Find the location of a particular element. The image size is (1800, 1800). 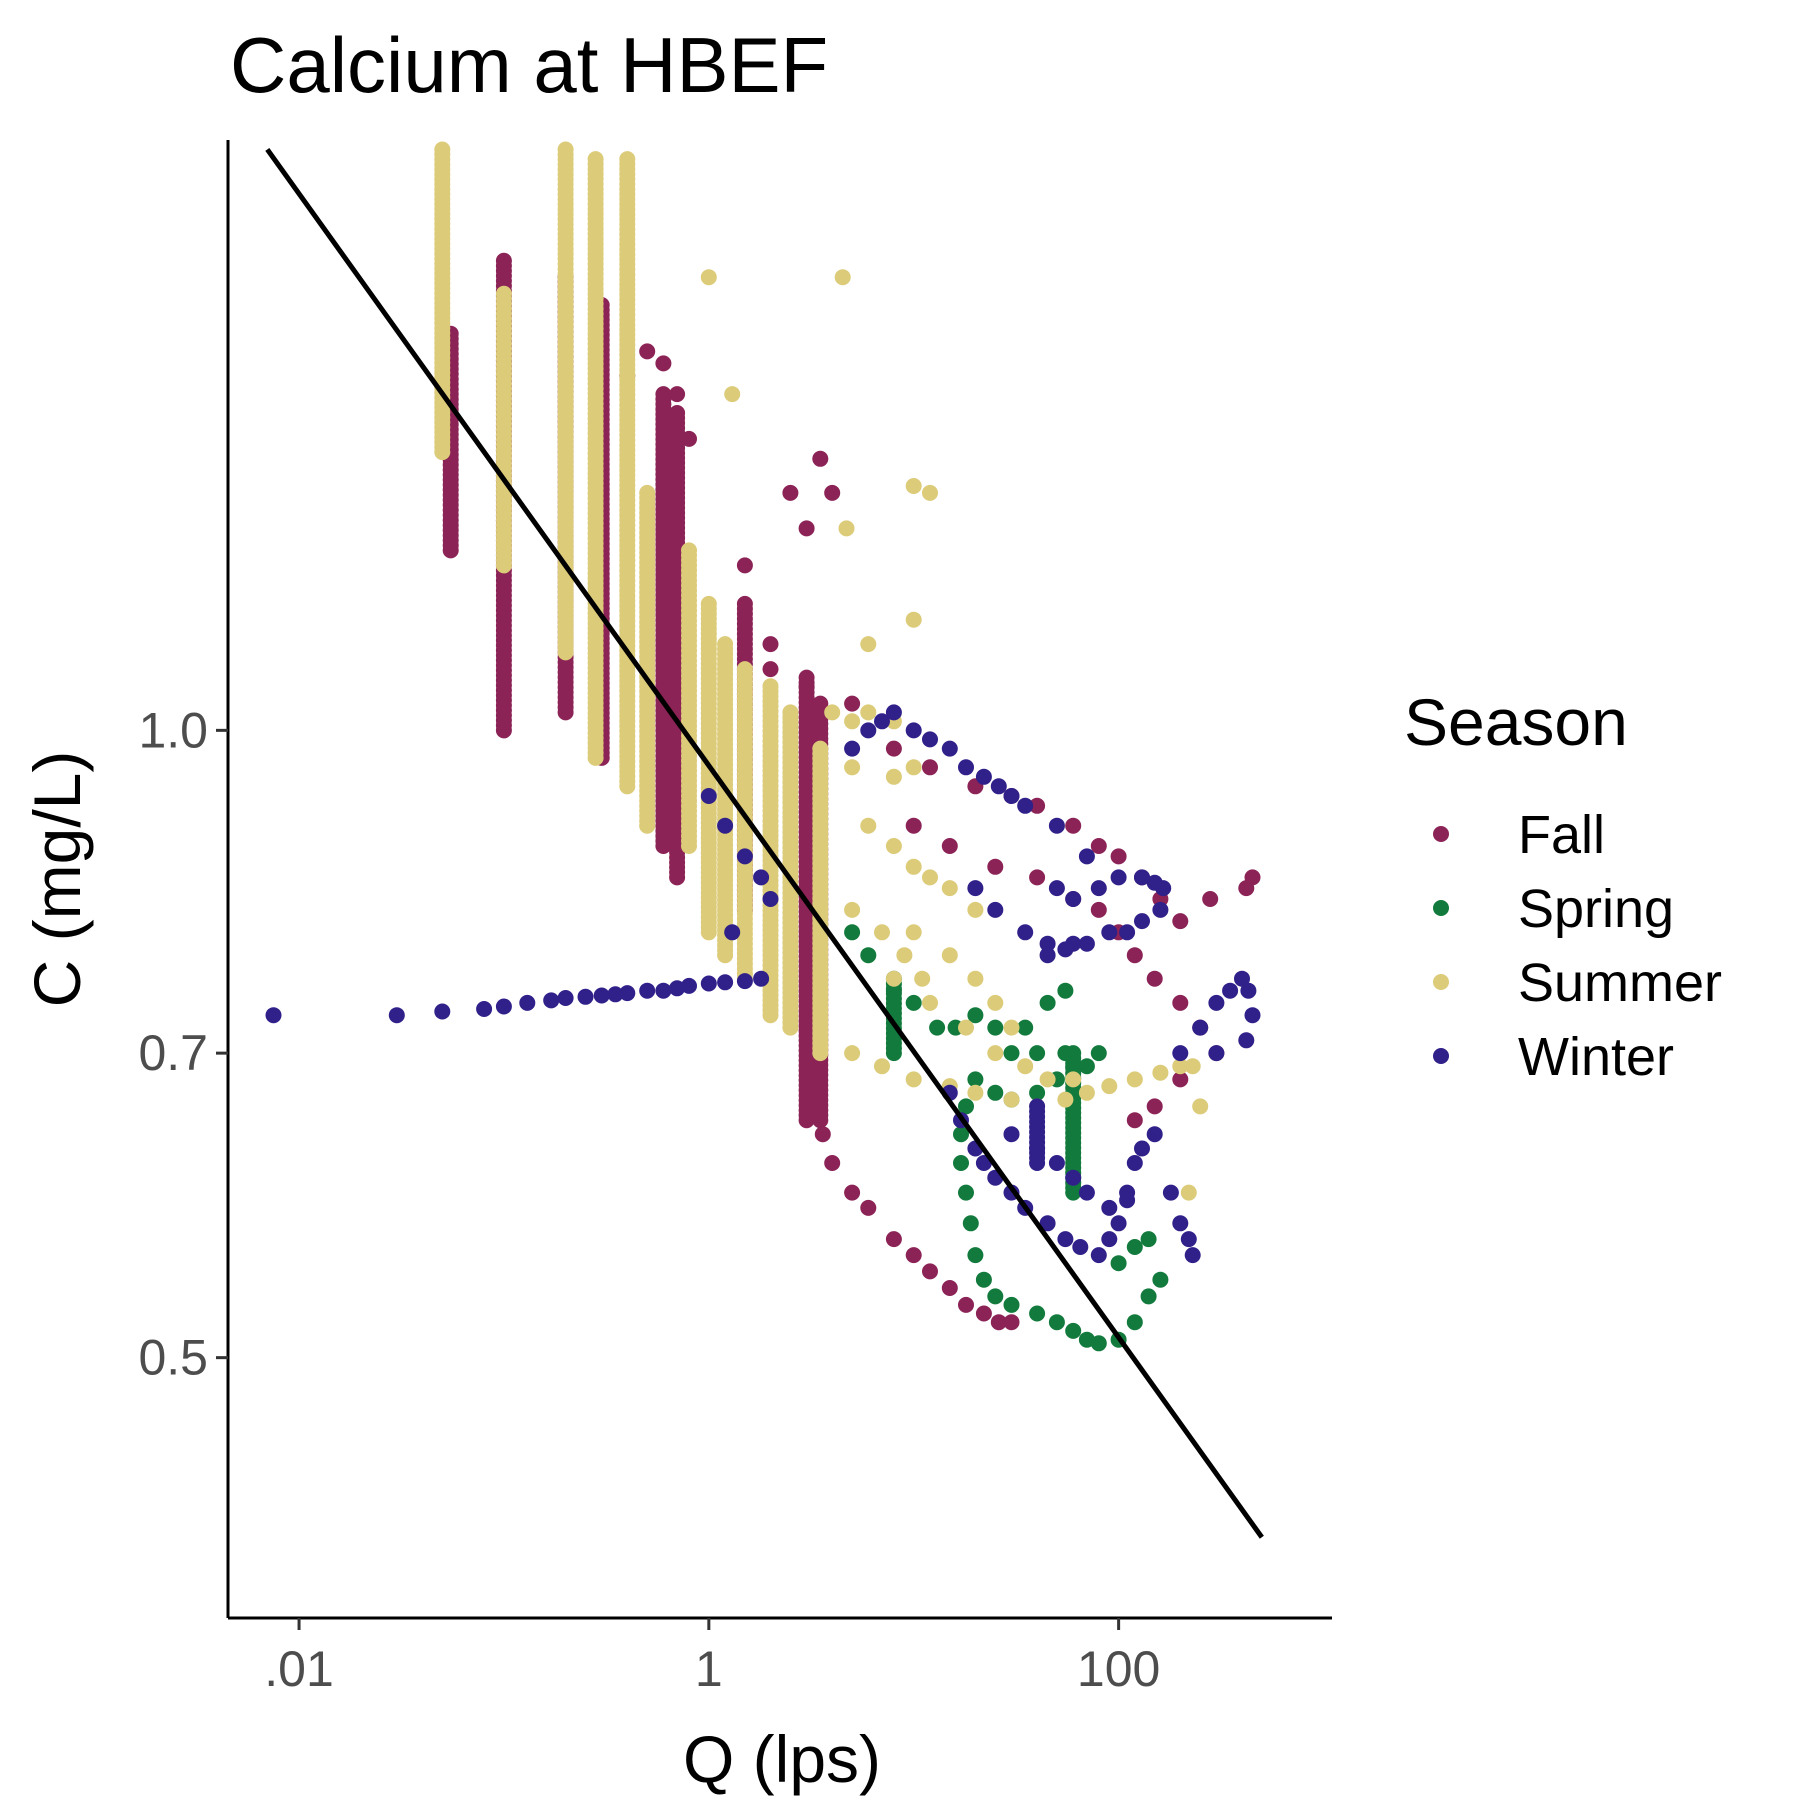

x-tick-label: 1 is located at coordinates (709, 1669).